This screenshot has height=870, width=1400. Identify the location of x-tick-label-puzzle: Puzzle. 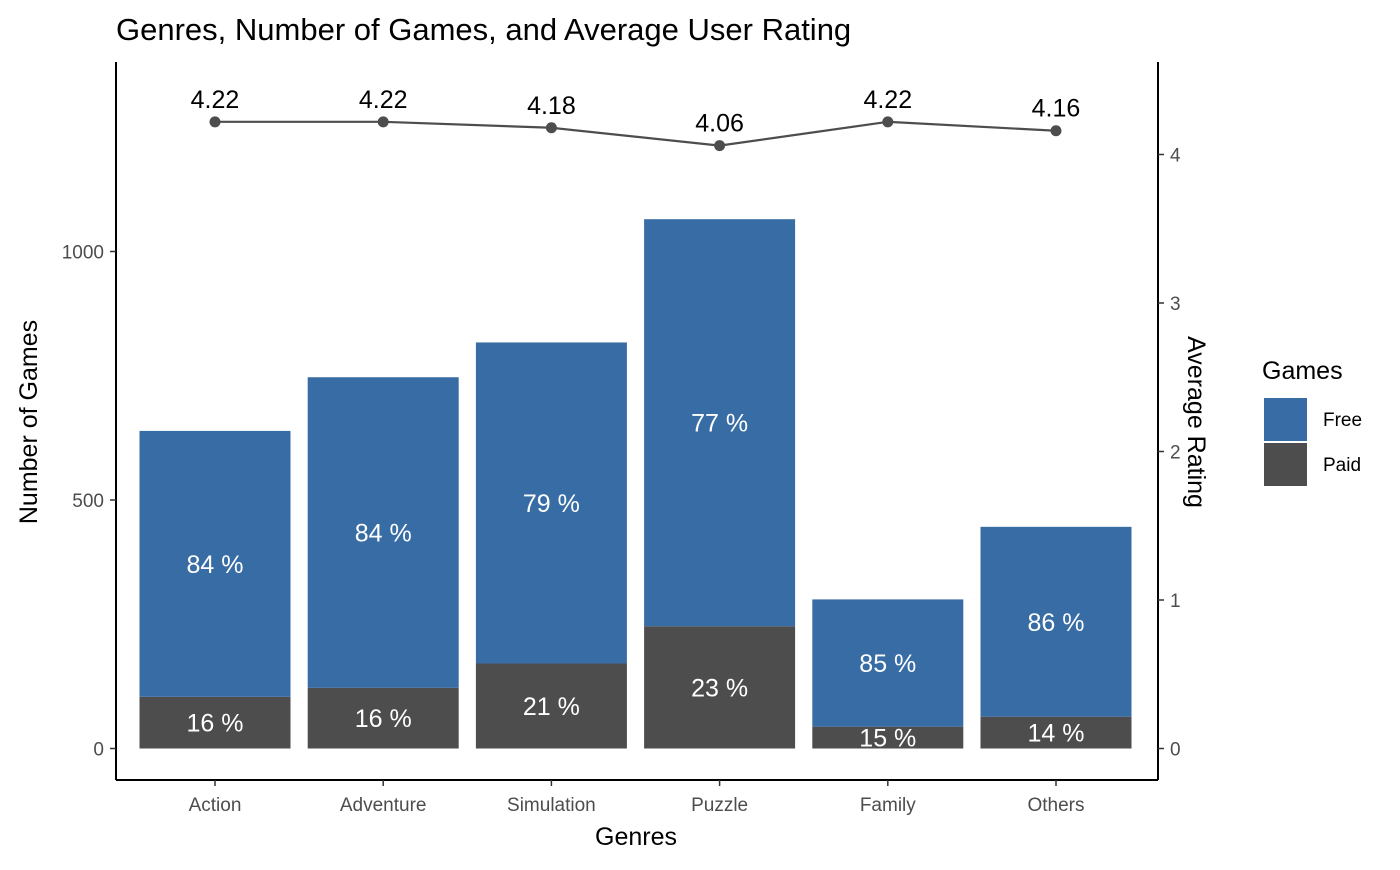
(719, 805).